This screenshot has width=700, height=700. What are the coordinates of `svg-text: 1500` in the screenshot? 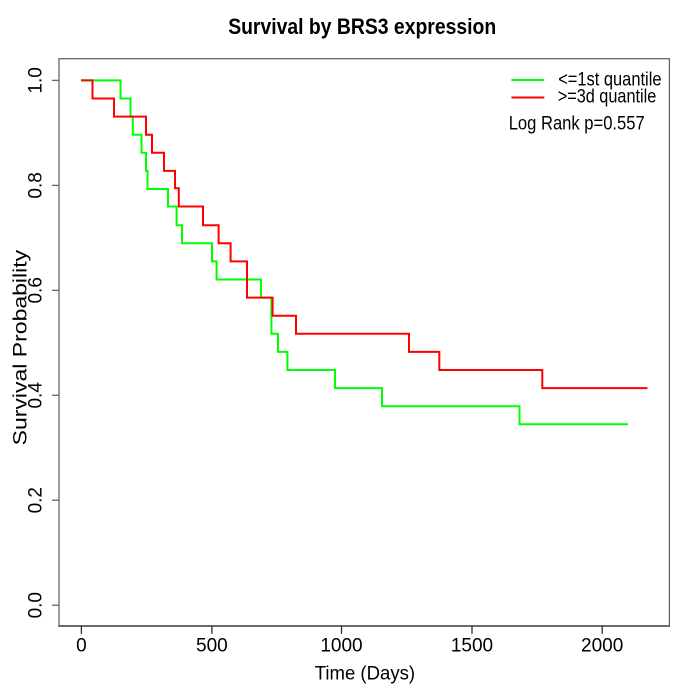 It's located at (472, 646).